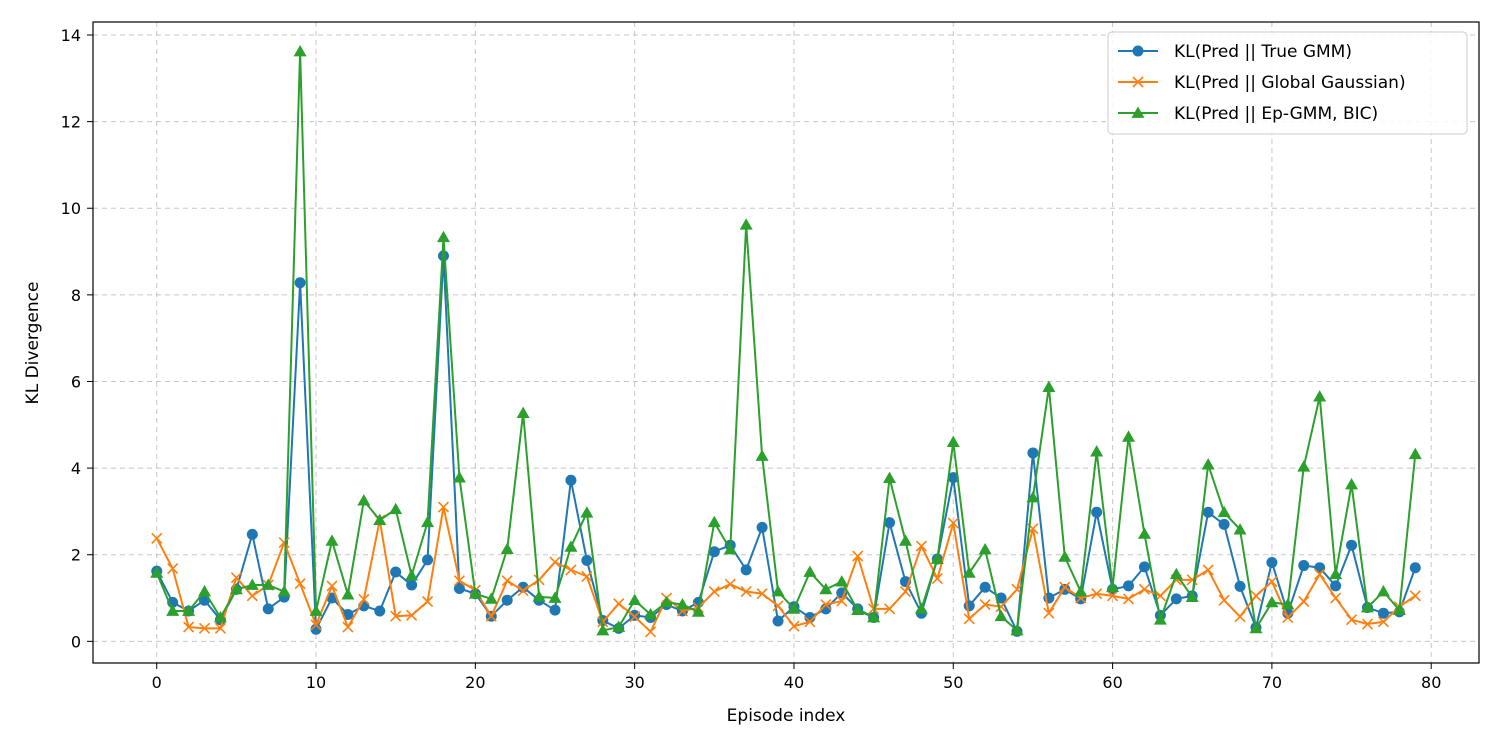 The image size is (1500, 750). I want to click on y-tick-label: 12, so click(71, 122).